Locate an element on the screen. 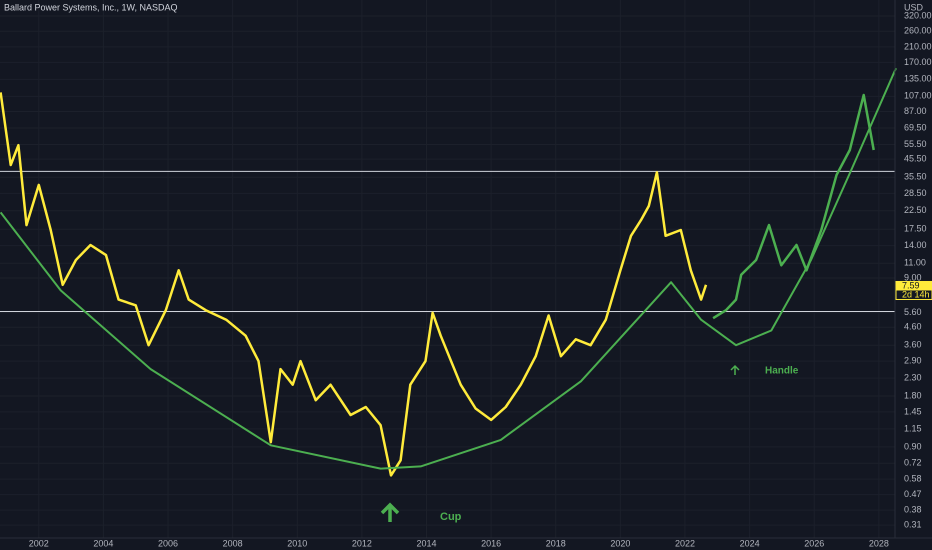  y-tick-label: 320.00 is located at coordinates (918, 15).